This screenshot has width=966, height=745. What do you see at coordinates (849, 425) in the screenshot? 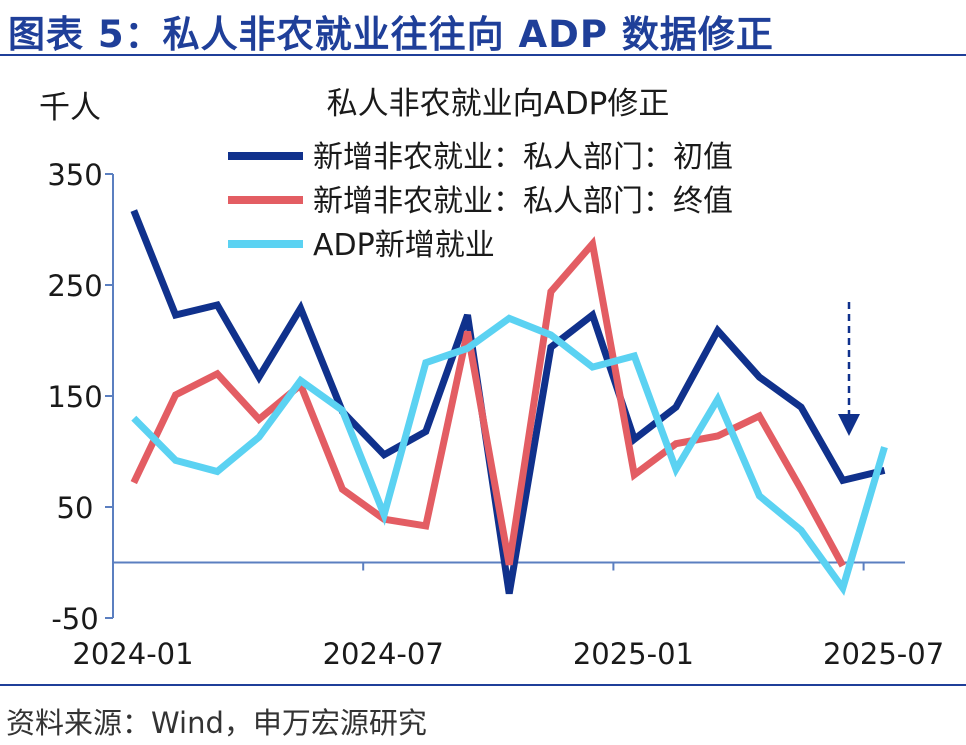
I see `arrow-head-icon` at bounding box center [849, 425].